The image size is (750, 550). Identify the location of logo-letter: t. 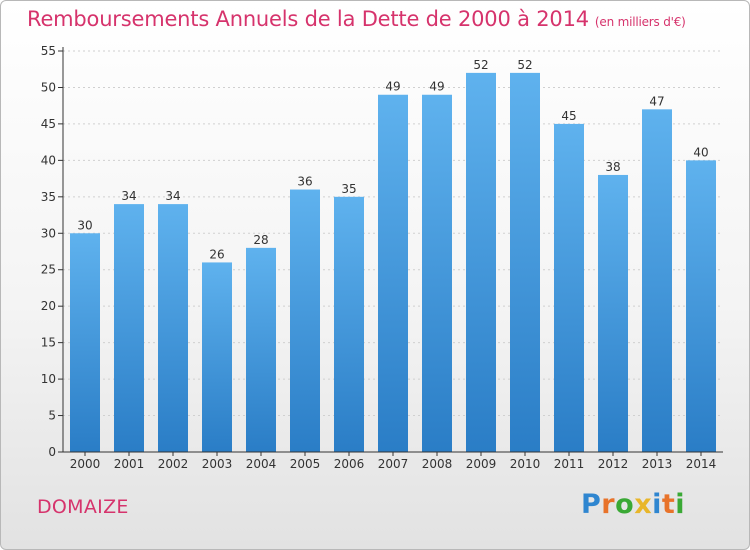
(668, 504).